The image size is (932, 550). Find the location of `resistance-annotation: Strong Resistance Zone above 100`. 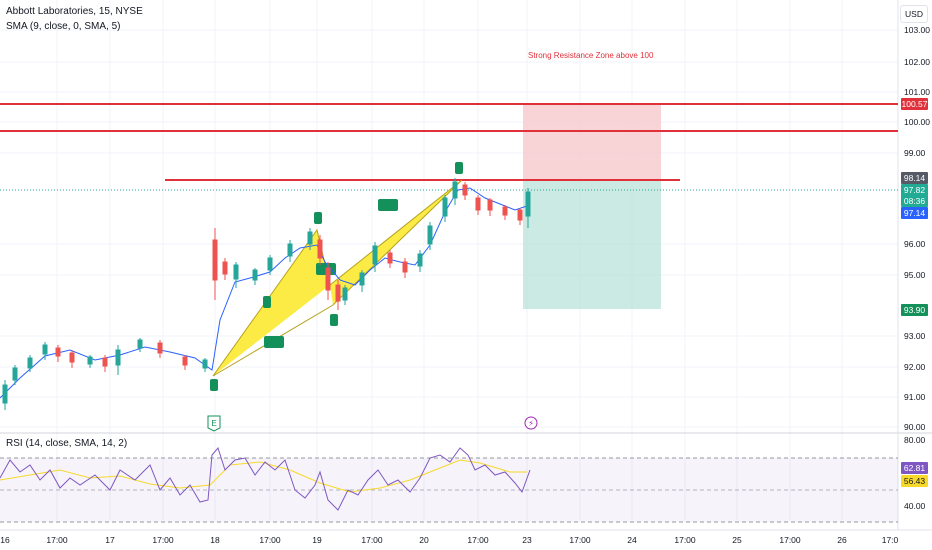

resistance-annotation: Strong Resistance Zone above 100 is located at coordinates (591, 55).